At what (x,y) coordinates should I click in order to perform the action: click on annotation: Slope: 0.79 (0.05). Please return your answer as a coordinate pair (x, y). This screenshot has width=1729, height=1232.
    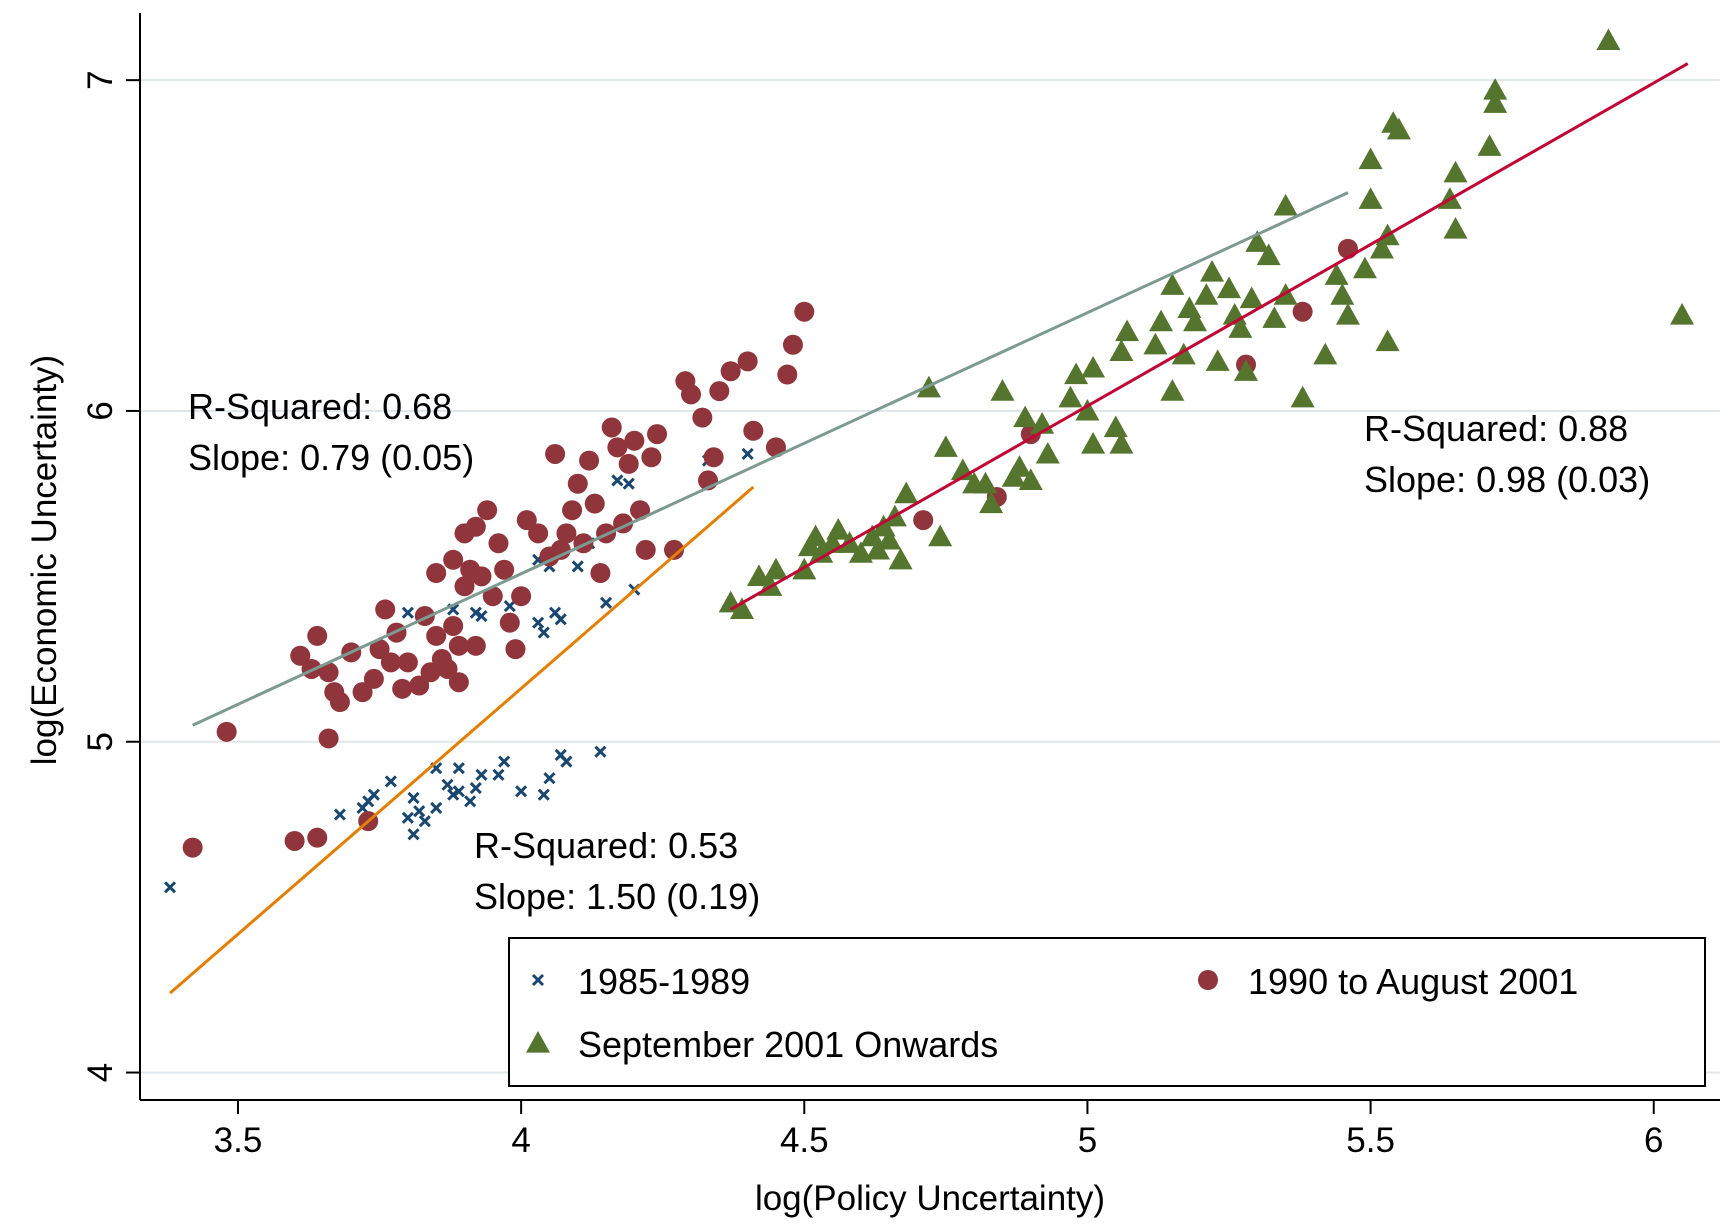
    Looking at the image, I should click on (331, 457).